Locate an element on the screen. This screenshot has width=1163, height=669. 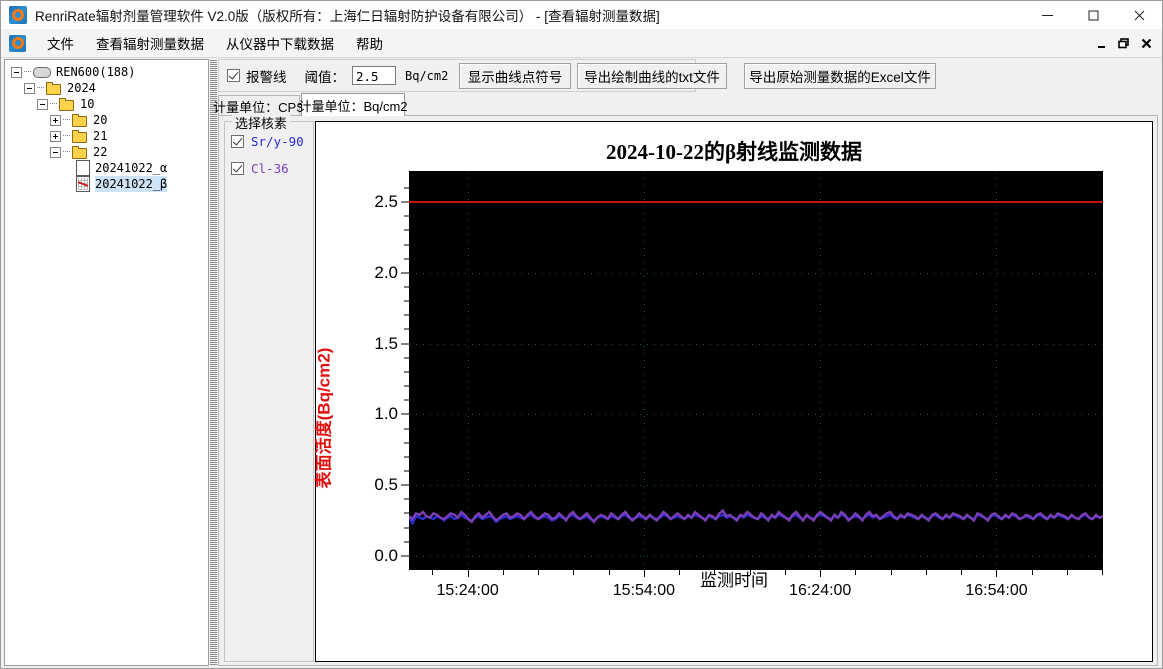
menu-item-view-measurement-data: 查看辐射测量数据 is located at coordinates (150, 44).